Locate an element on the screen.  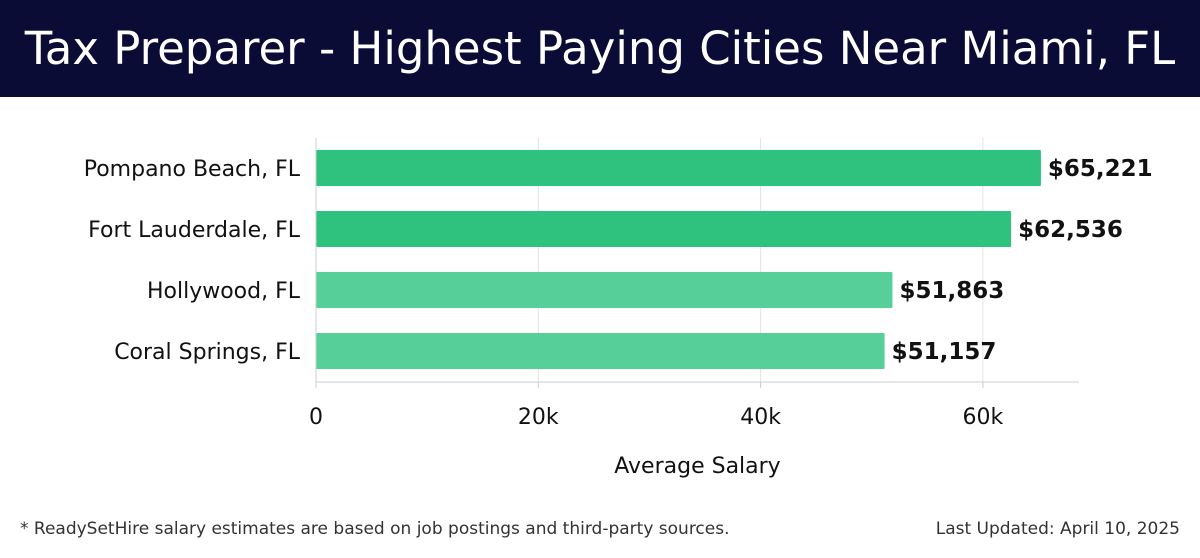
category-label: Fort Lauderdale, FL is located at coordinates (194, 230).